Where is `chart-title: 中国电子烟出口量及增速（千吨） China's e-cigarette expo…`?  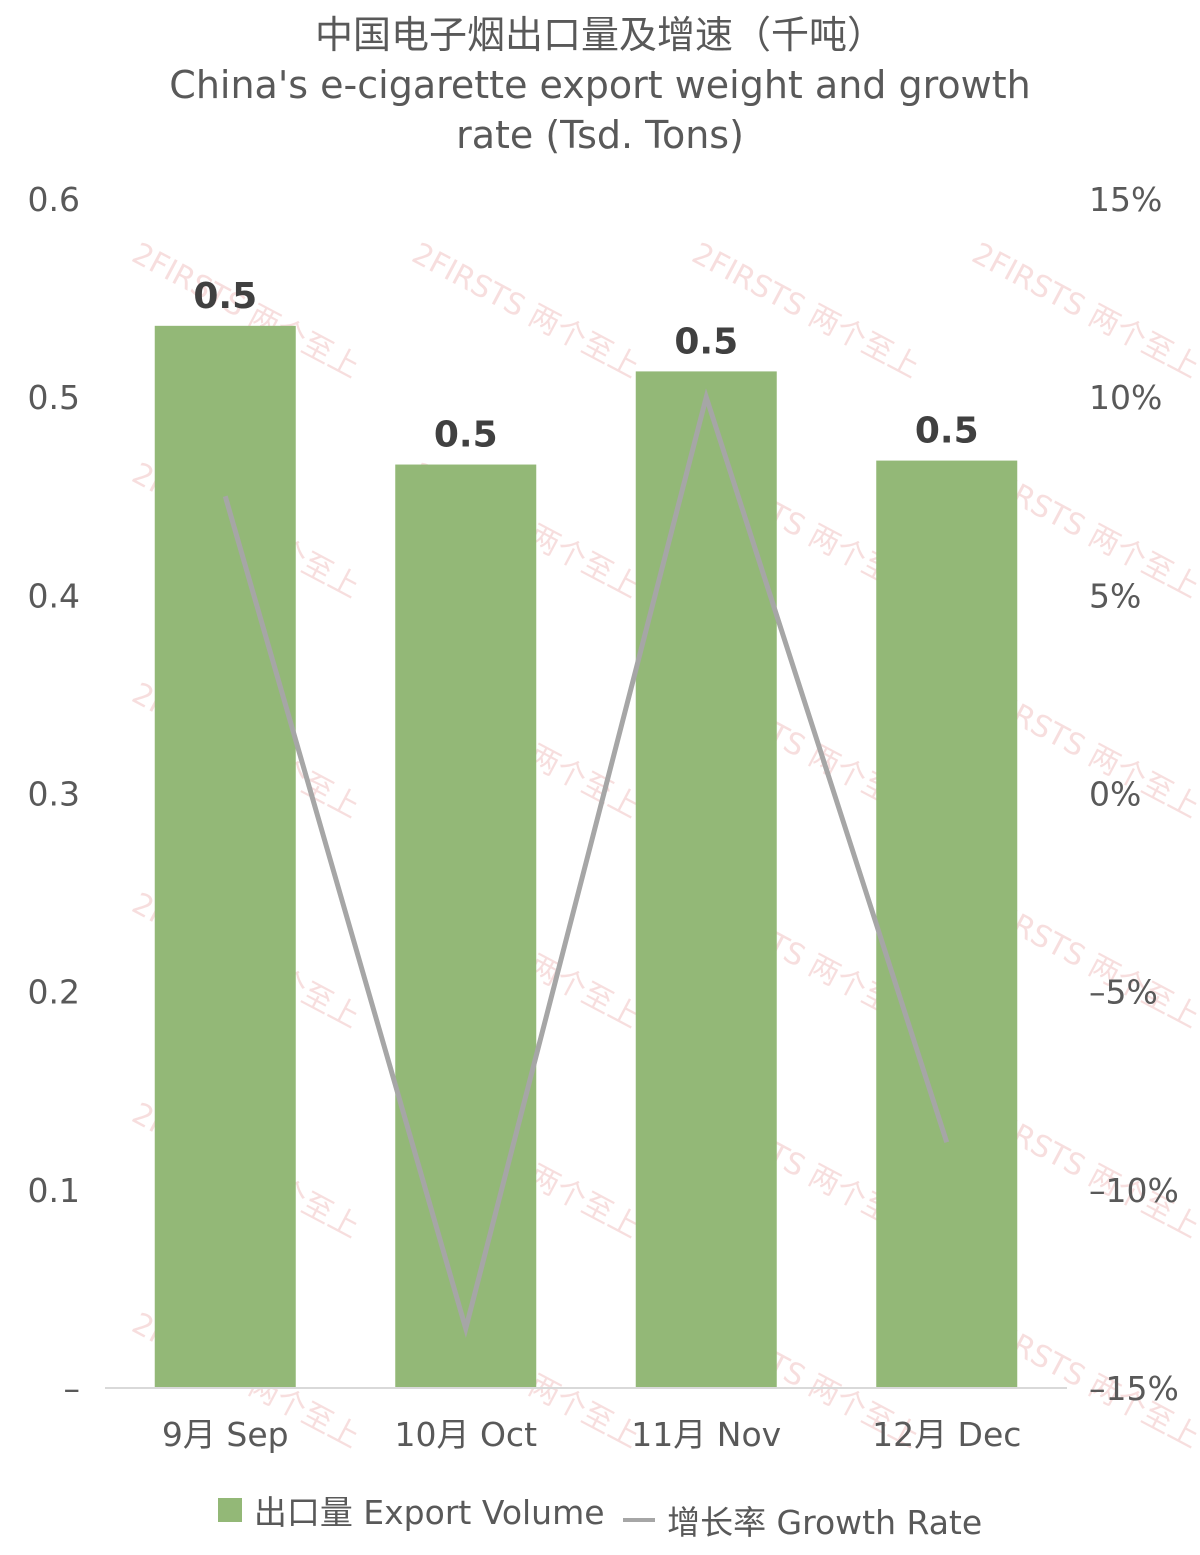 chart-title: 中国电子烟出口量及增速（千吨） China's e-cigarette expo… is located at coordinates (600, 85).